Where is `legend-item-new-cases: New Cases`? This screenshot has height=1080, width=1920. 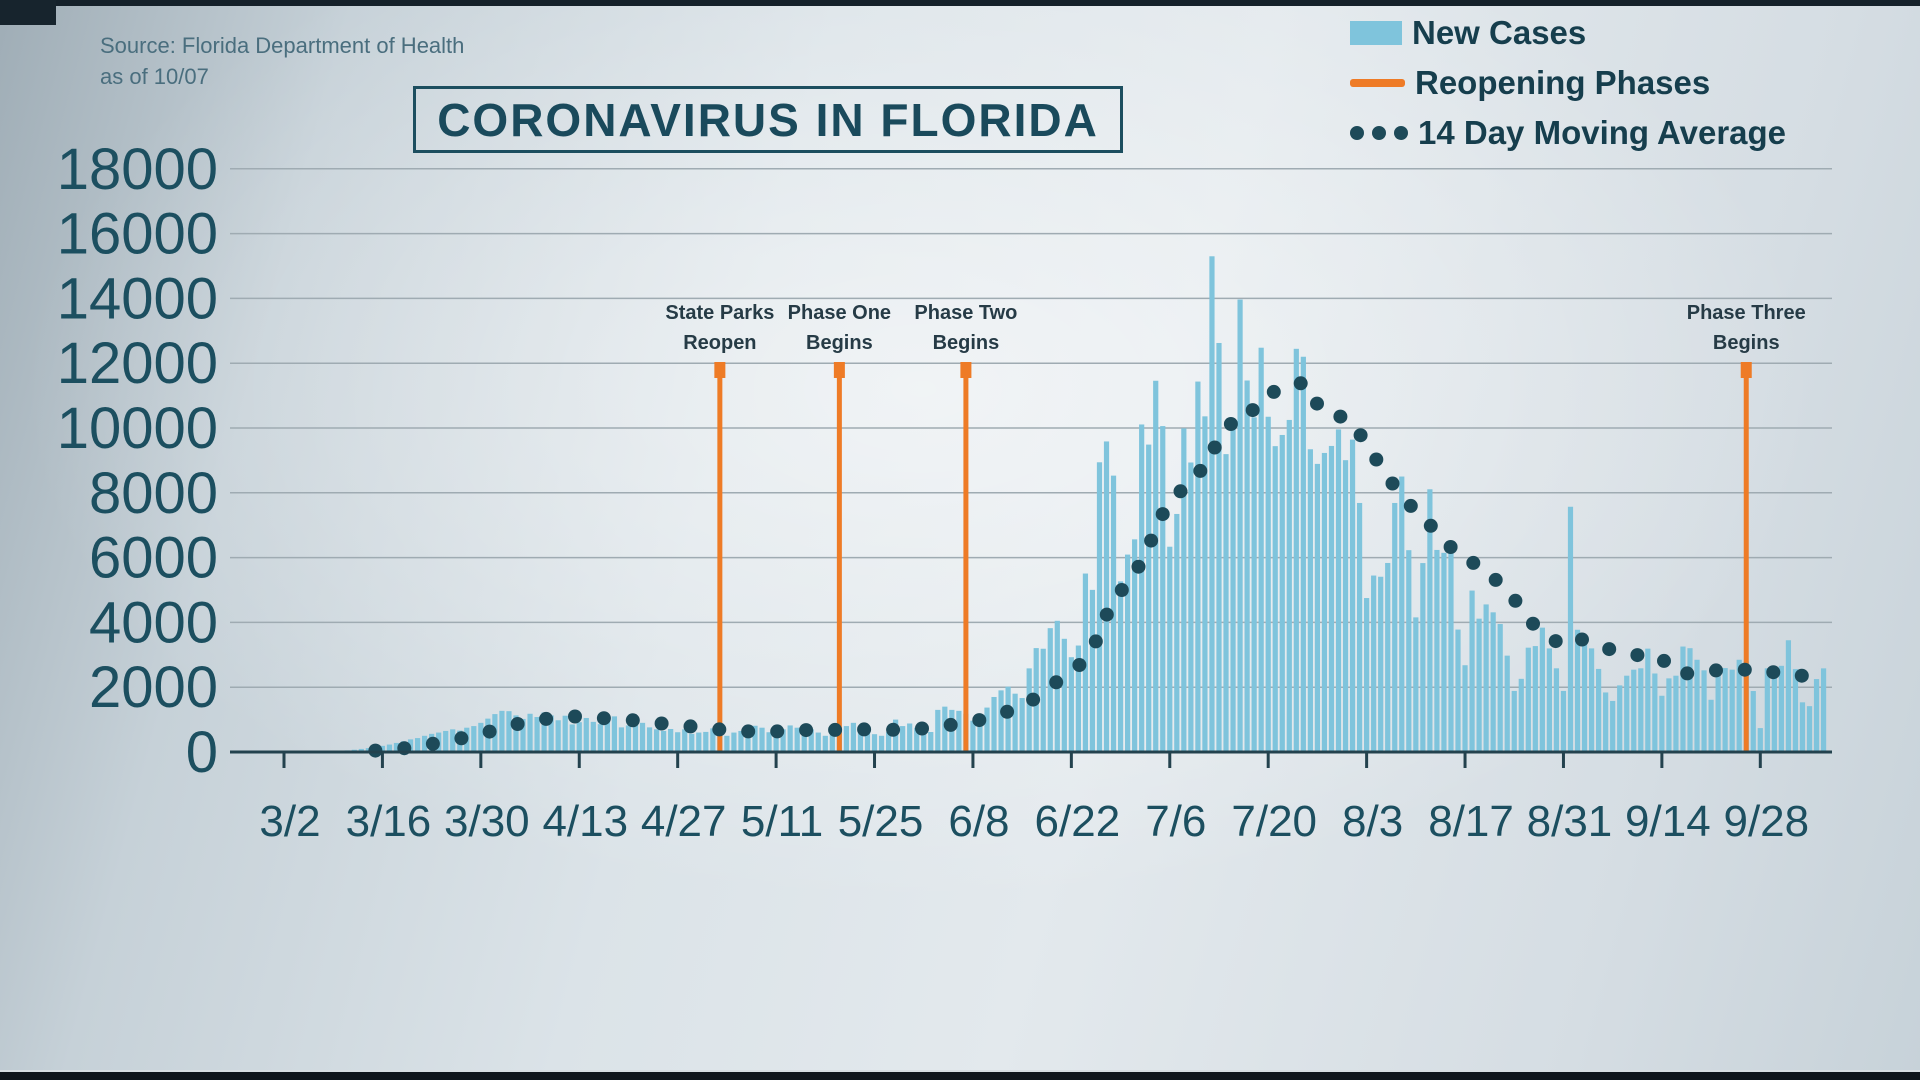
legend-item-new-cases: New Cases is located at coordinates (1468, 33).